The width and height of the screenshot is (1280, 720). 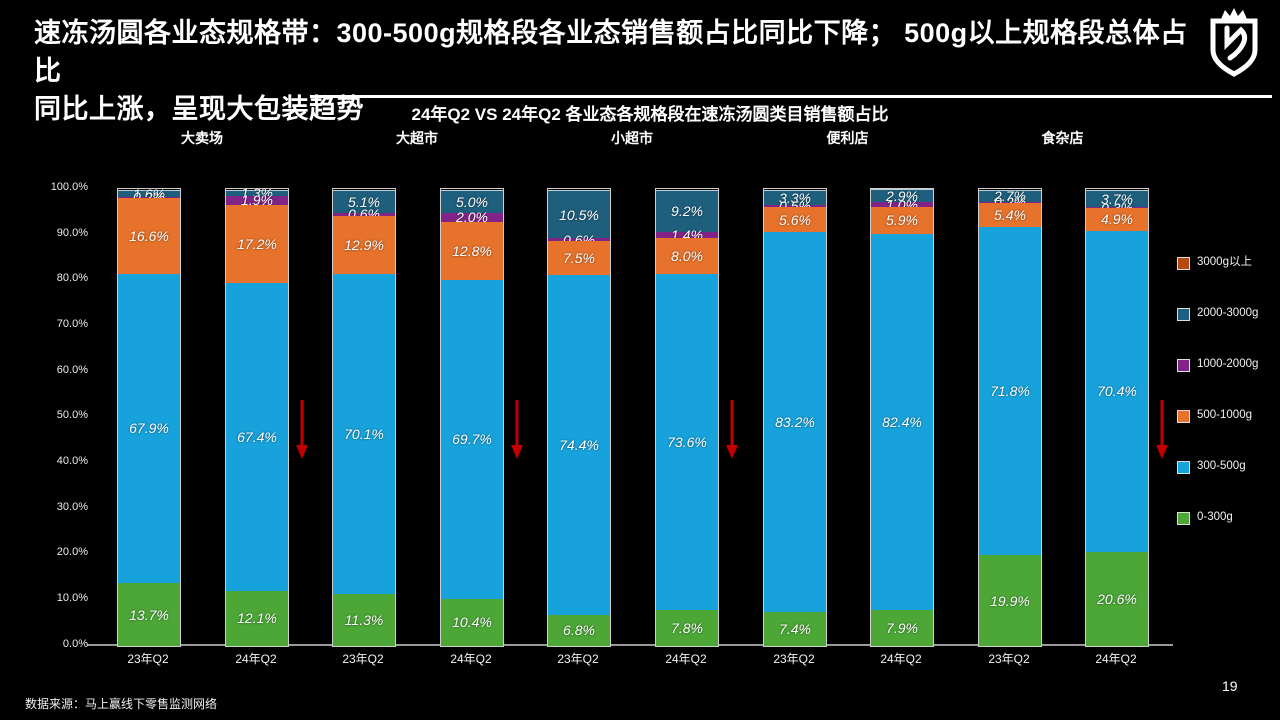 What do you see at coordinates (364, 201) in the screenshot?
I see `segment-label: 5.1%` at bounding box center [364, 201].